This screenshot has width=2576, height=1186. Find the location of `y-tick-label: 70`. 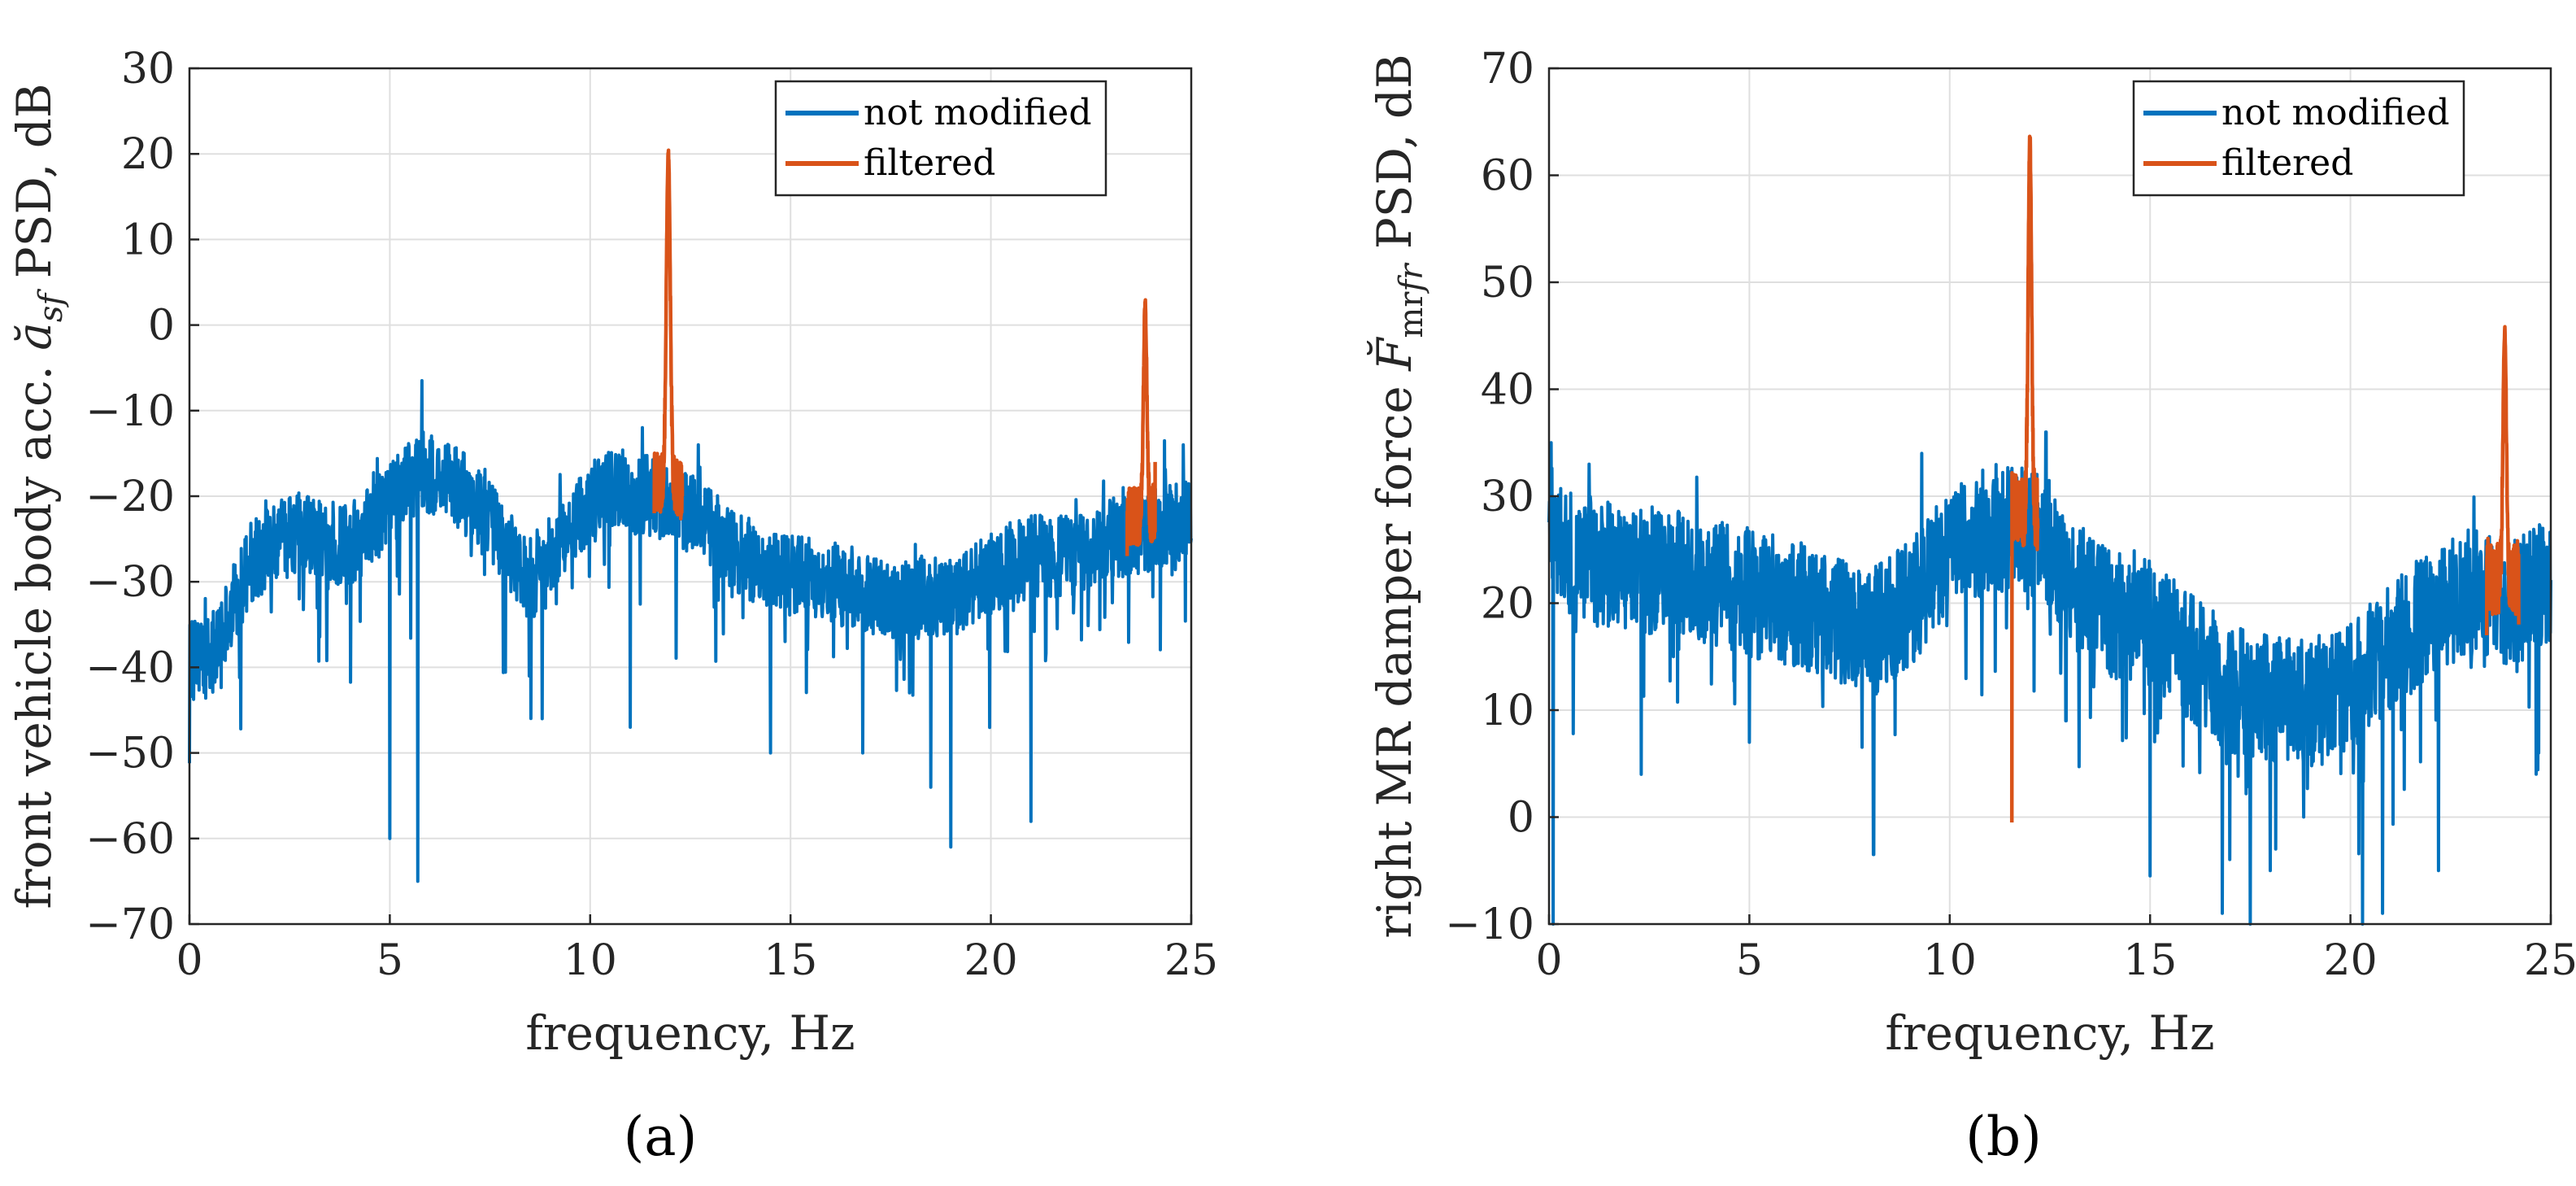

y-tick-label: 70 is located at coordinates (1508, 69).